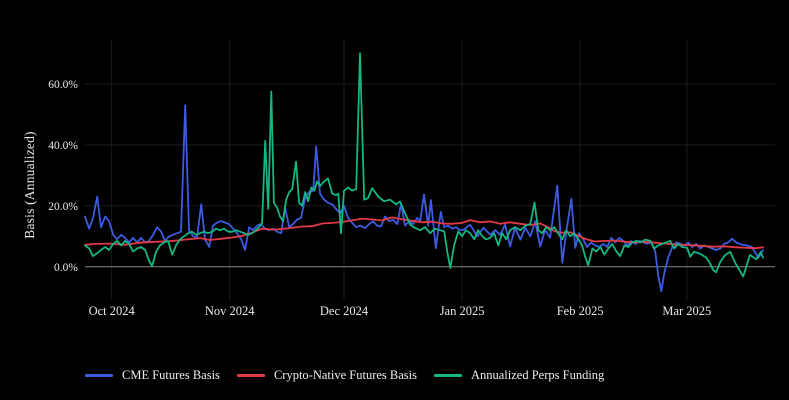  What do you see at coordinates (580, 311) in the screenshot?
I see `x-tick-label: Feb 2025` at bounding box center [580, 311].